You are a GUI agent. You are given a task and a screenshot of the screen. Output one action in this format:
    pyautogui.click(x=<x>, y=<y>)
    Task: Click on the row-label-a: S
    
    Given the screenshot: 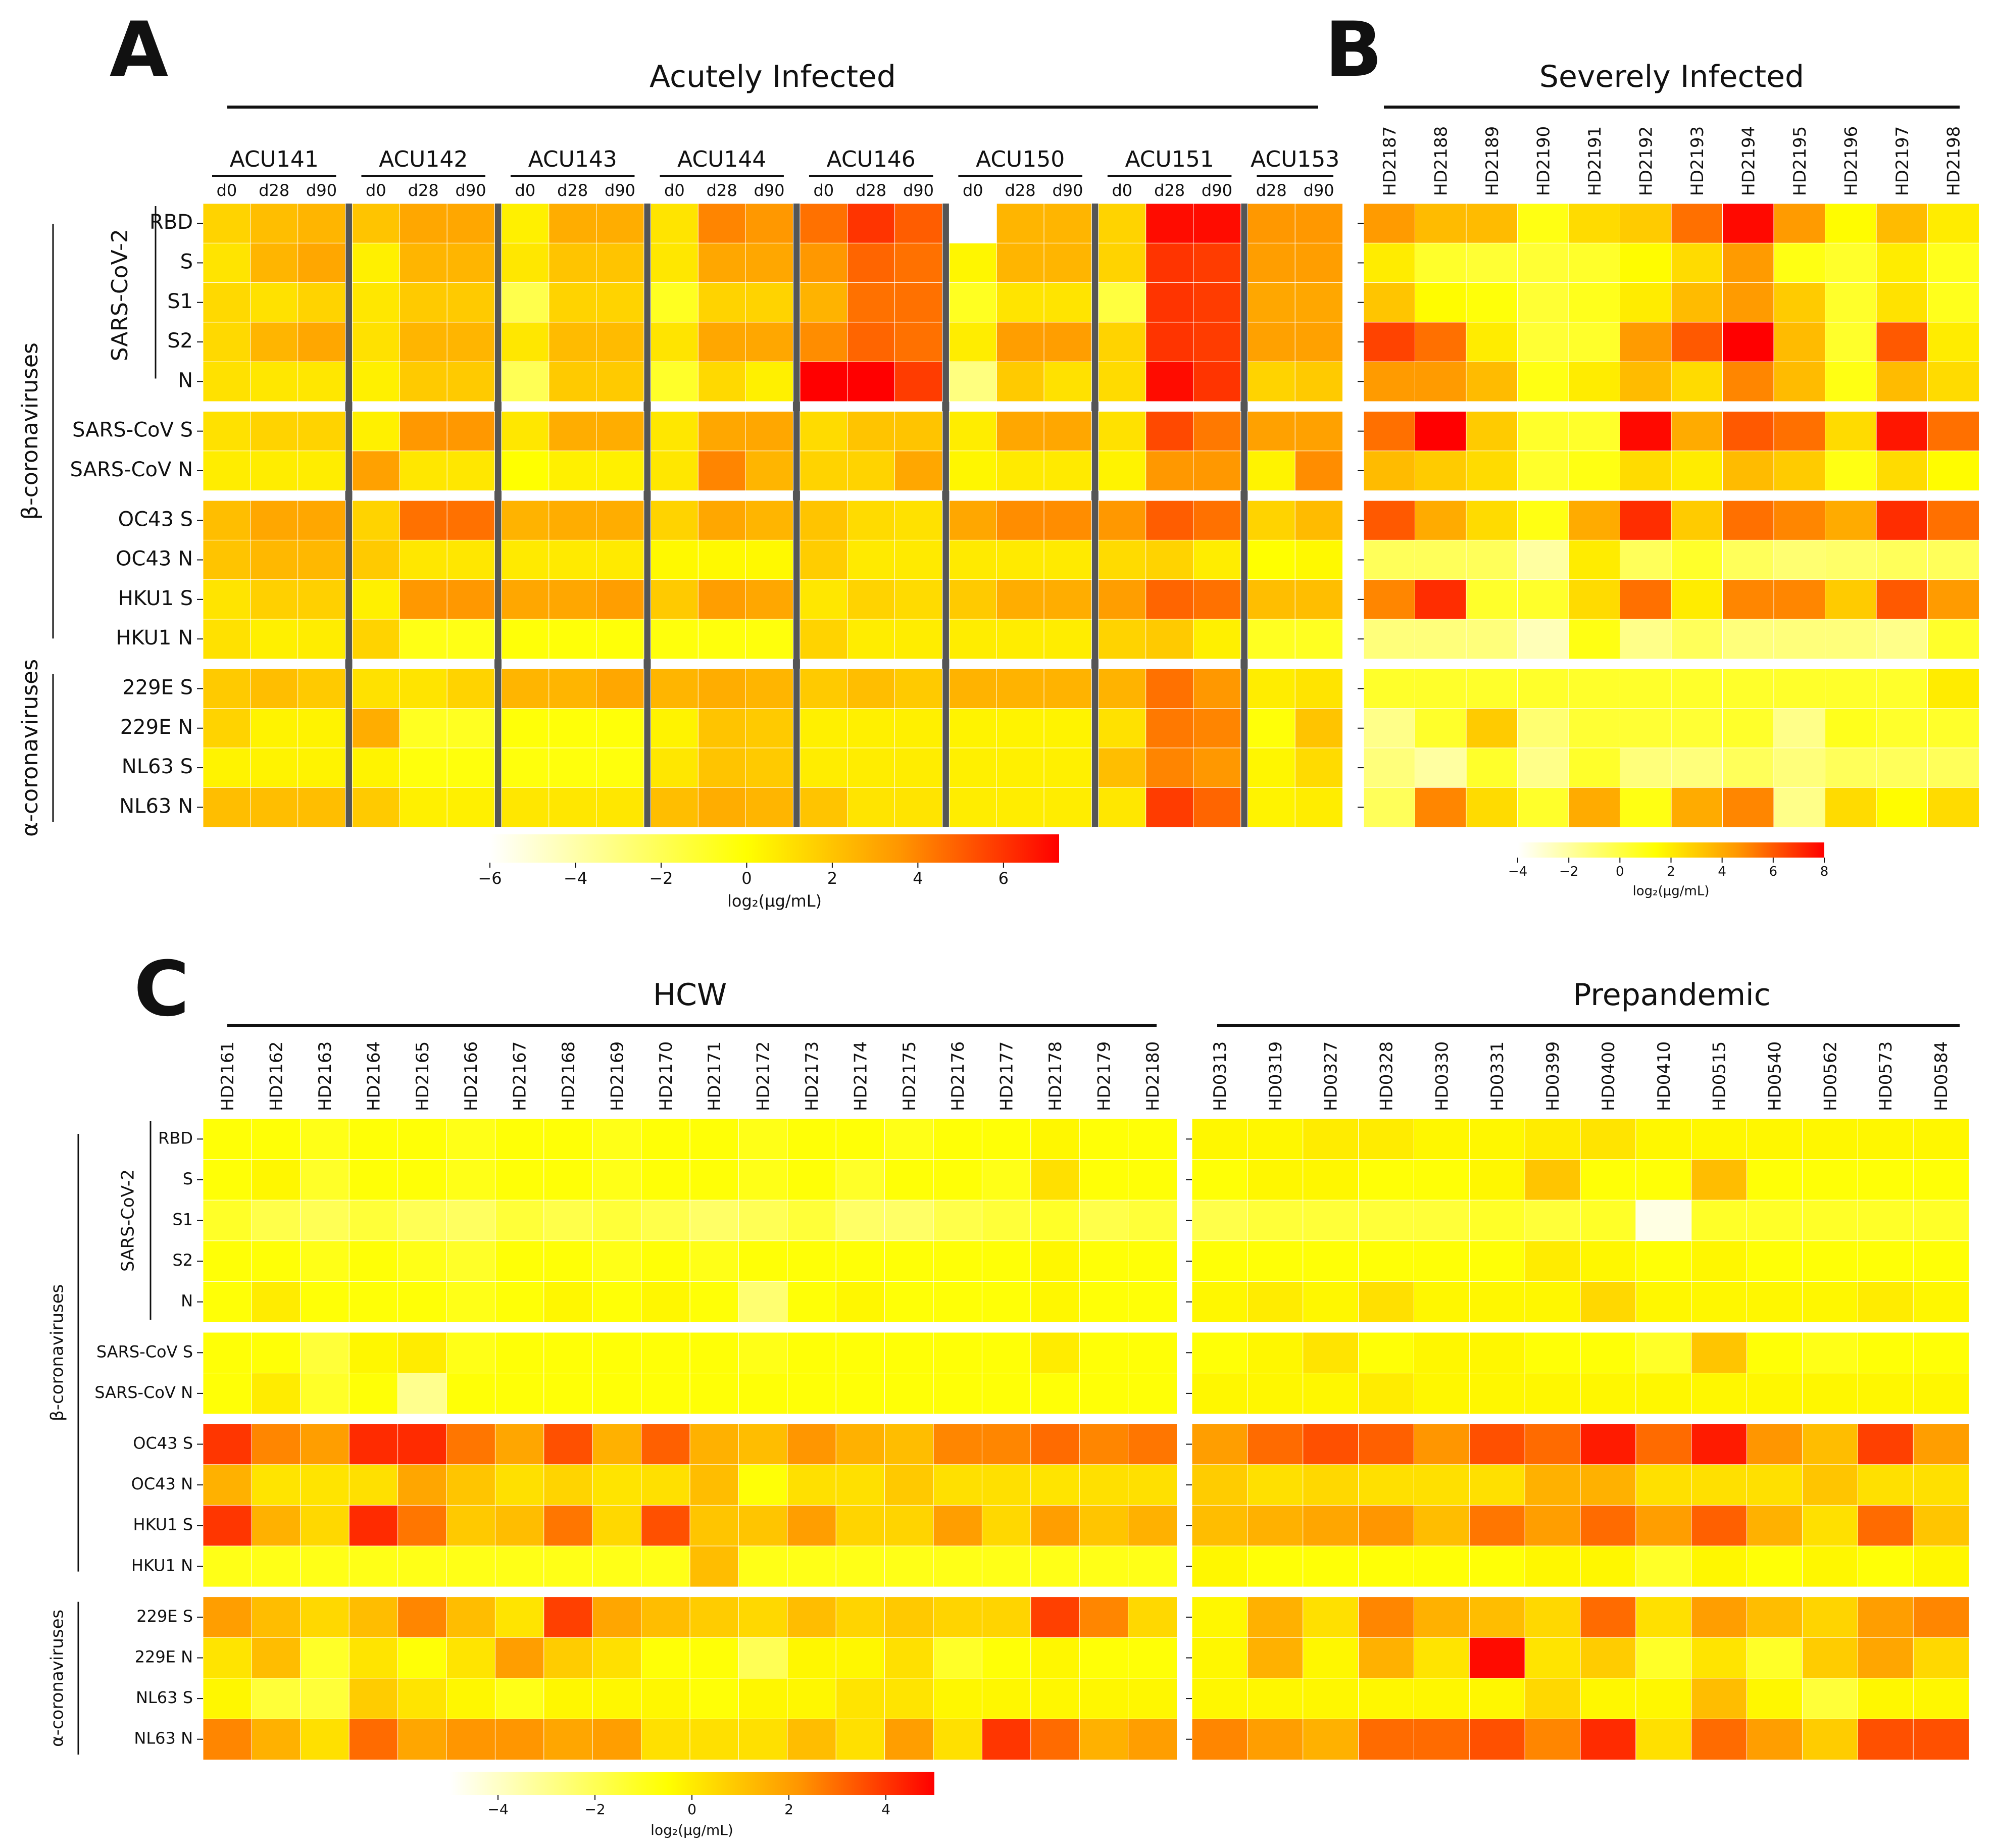 What is the action you would take?
    pyautogui.click(x=187, y=261)
    